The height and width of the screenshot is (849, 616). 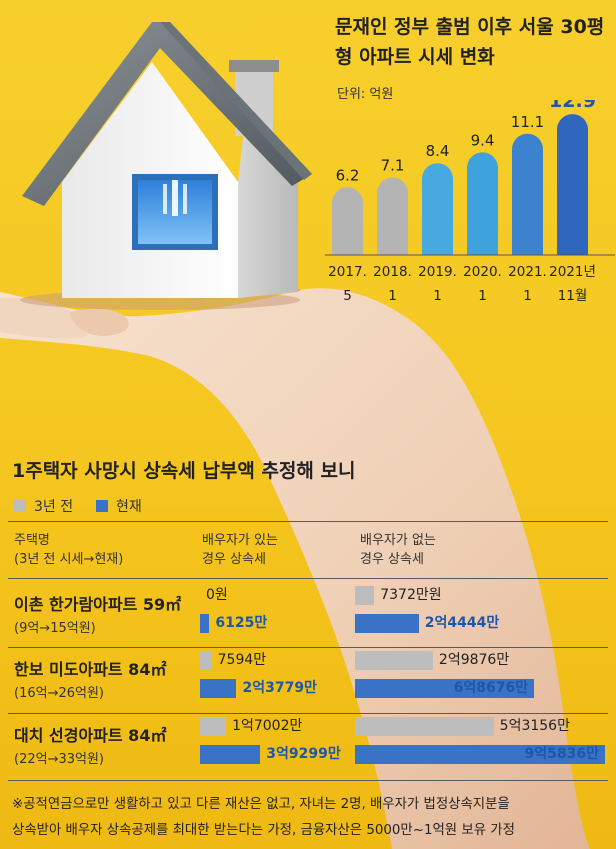 I want to click on col-header-nospouse-line2: 경우 상속세, so click(x=392, y=559).